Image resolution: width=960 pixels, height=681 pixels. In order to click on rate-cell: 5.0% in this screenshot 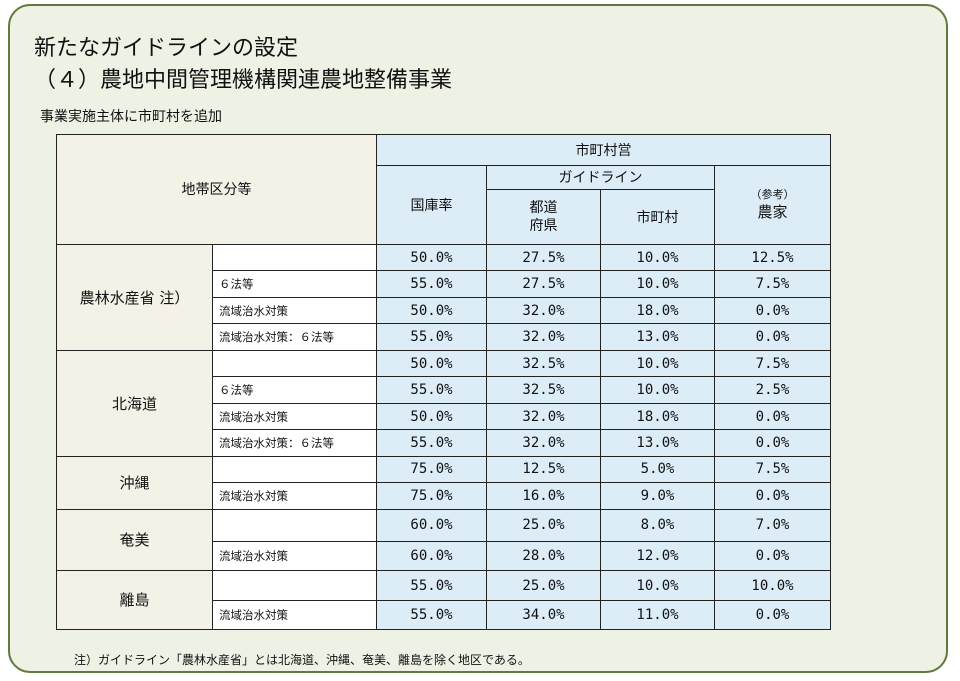, I will do `click(657, 469)`.